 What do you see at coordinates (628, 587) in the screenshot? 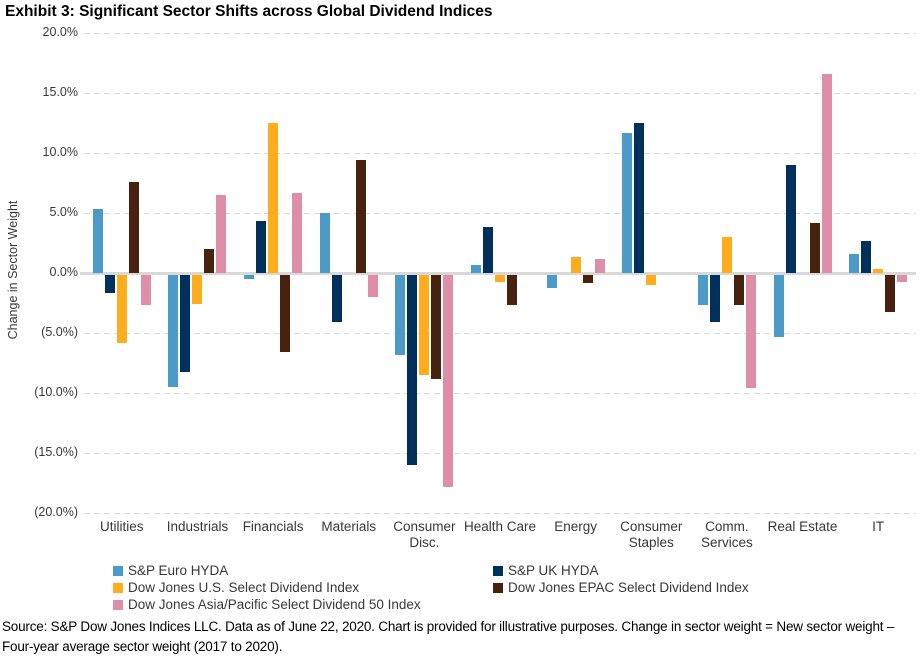
I see `legend-label: Dow Jones EPAC Select Dividend Index` at bounding box center [628, 587].